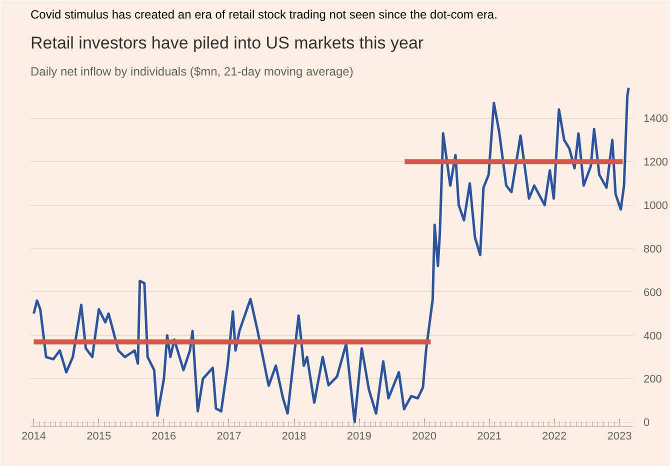  What do you see at coordinates (227, 43) in the screenshot?
I see `chart-title: Retail investors have piled into US markets this year` at bounding box center [227, 43].